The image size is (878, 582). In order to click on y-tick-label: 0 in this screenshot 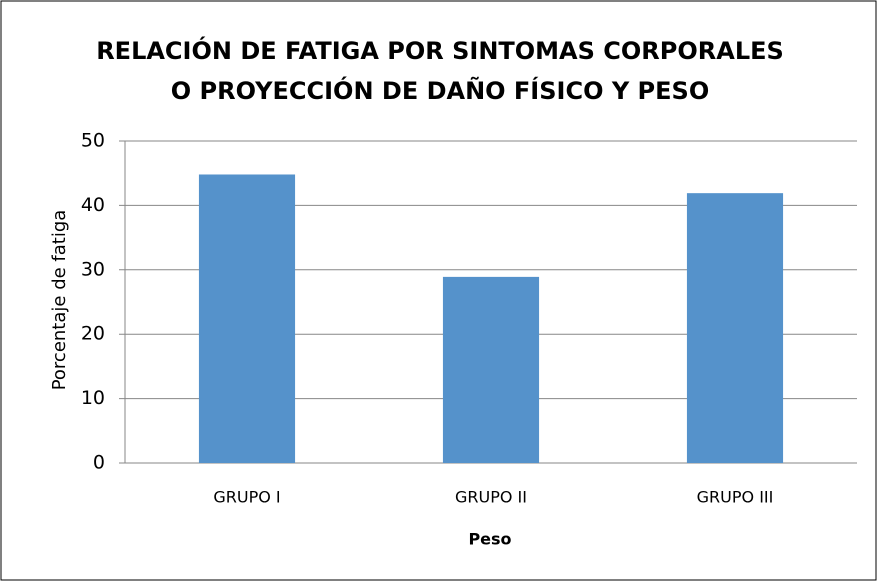, I will do `click(99, 463)`.